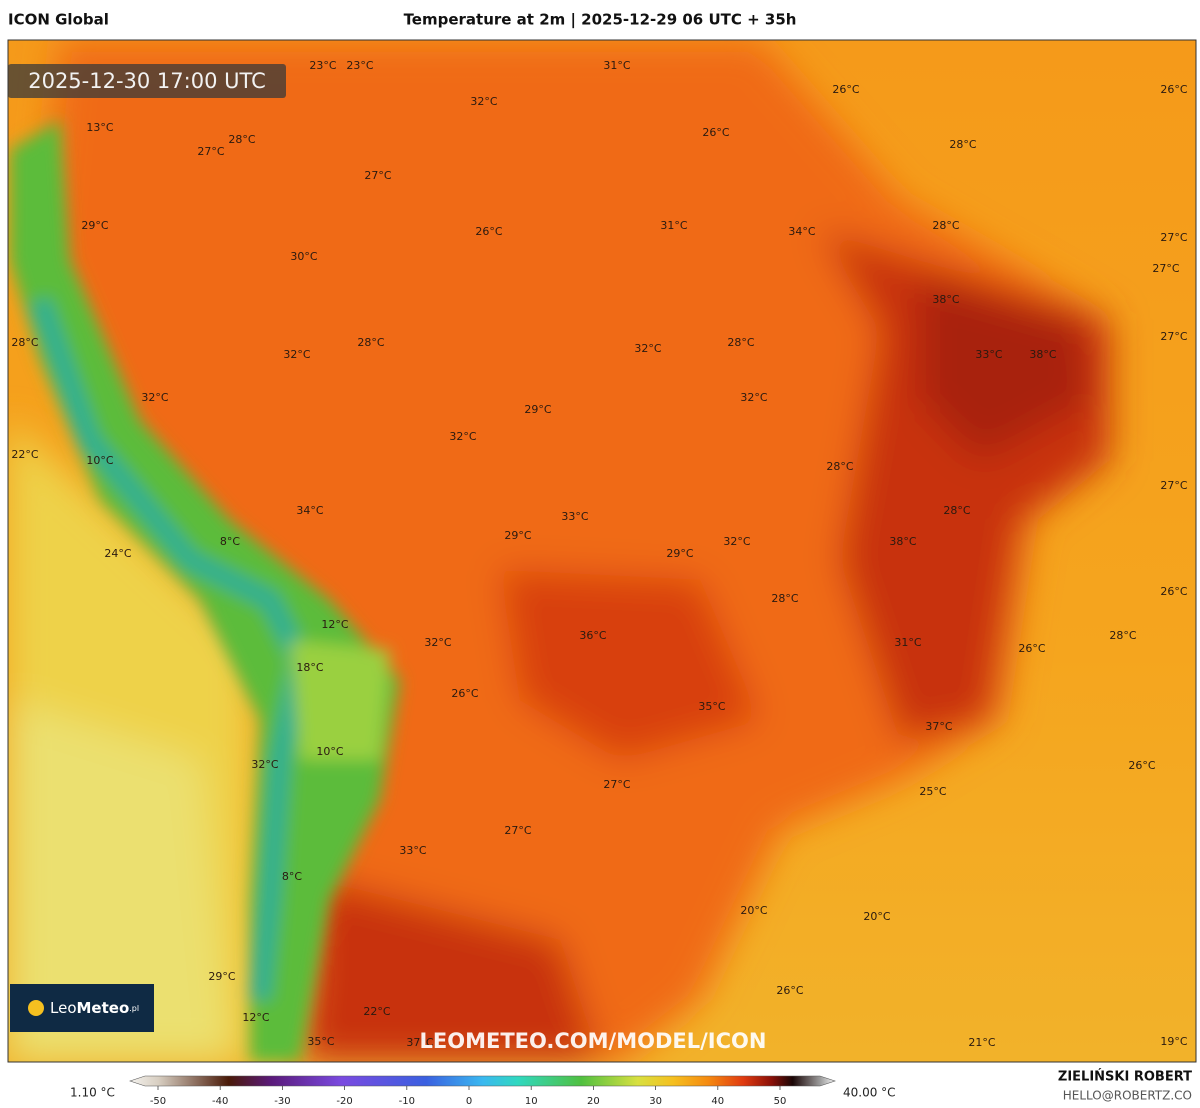 Image resolution: width=1200 pixels, height=1108 pixels. I want to click on valid-time: 2025-12-30 17:00 UTC, so click(147, 81).